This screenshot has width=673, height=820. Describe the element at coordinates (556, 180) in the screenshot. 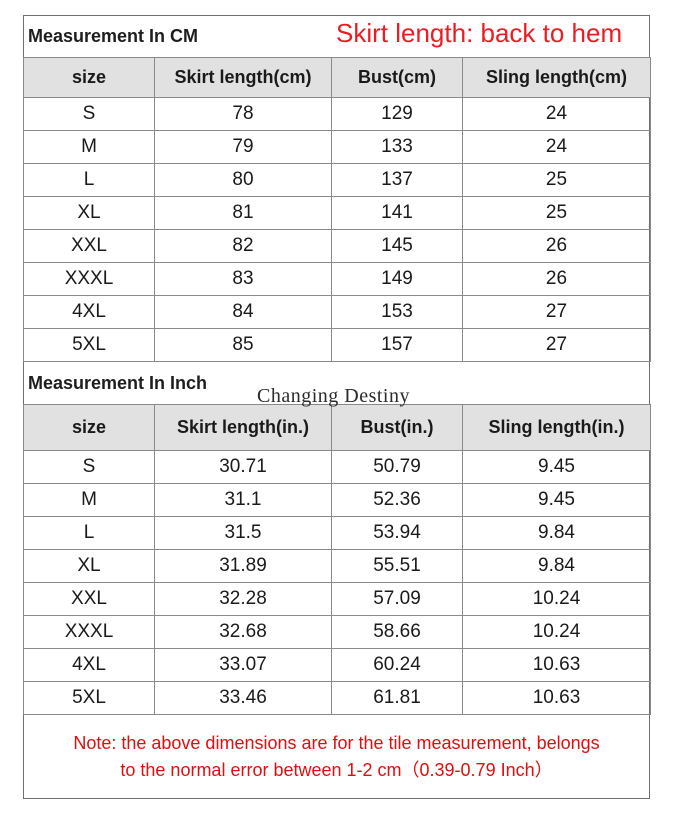

I see `cm-cell-sling-length: 25` at that location.